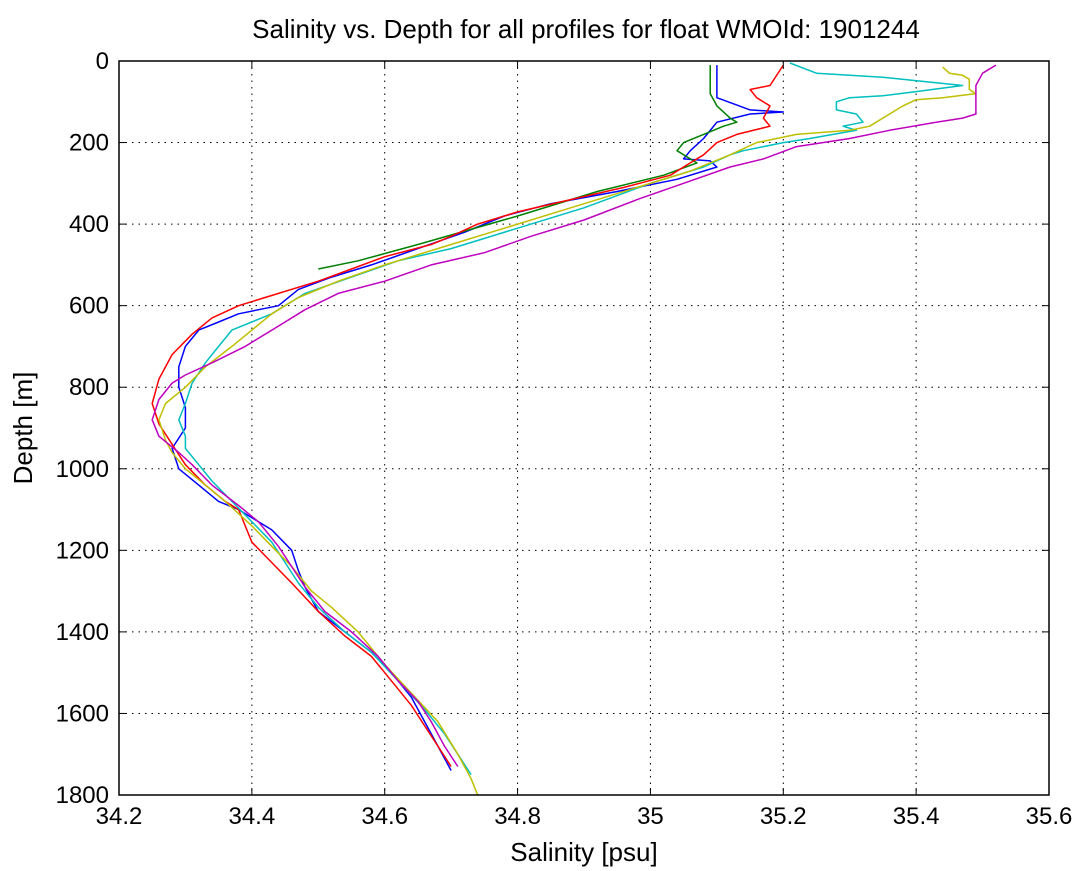  I want to click on y-tick-label: 1400, so click(82, 632).